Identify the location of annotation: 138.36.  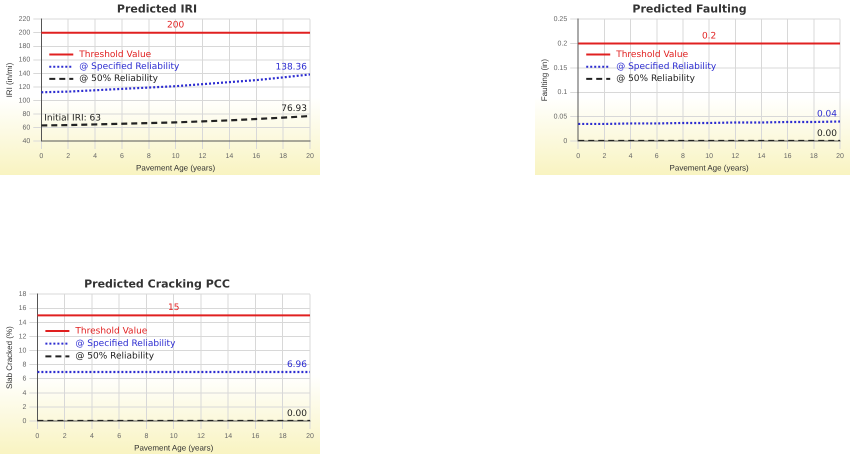
(292, 67).